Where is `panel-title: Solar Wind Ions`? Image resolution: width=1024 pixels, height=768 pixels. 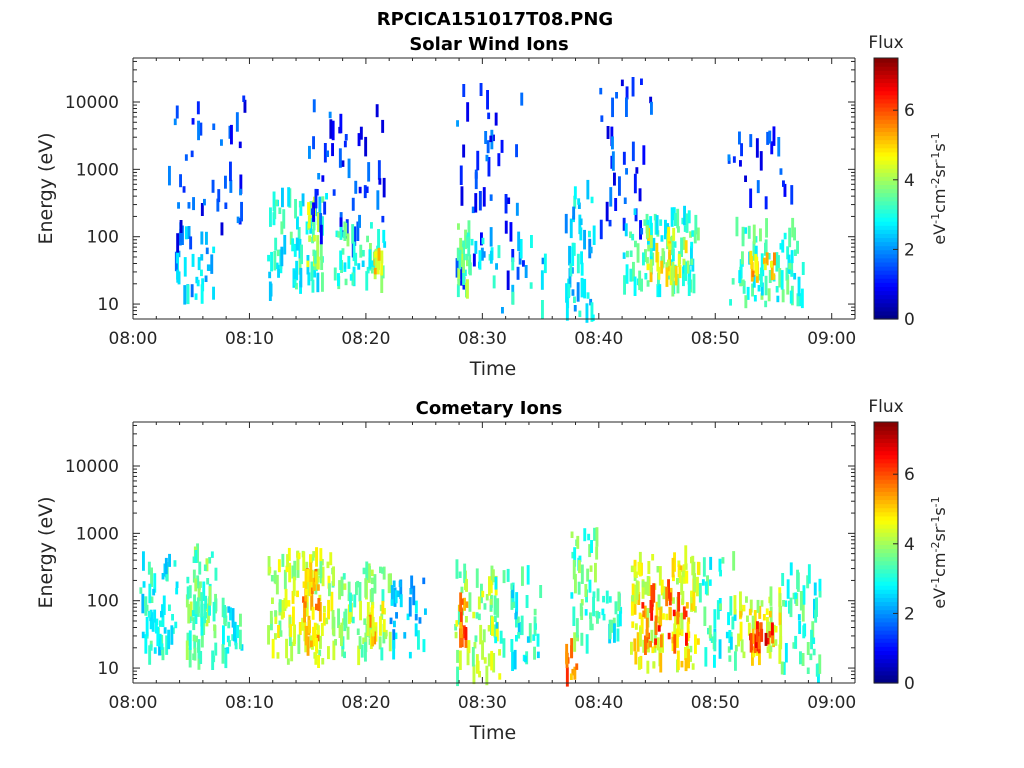 panel-title: Solar Wind Ions is located at coordinates (488, 44).